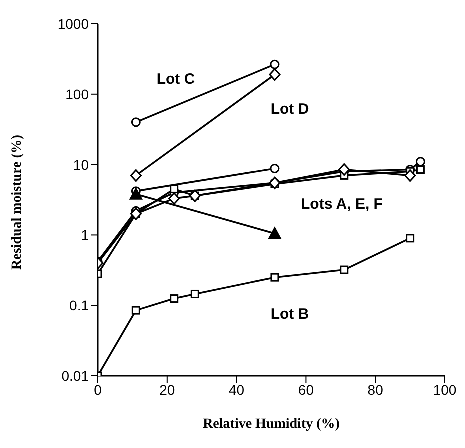  What do you see at coordinates (445, 390) in the screenshot?
I see `x-tick-label: 100` at bounding box center [445, 390].